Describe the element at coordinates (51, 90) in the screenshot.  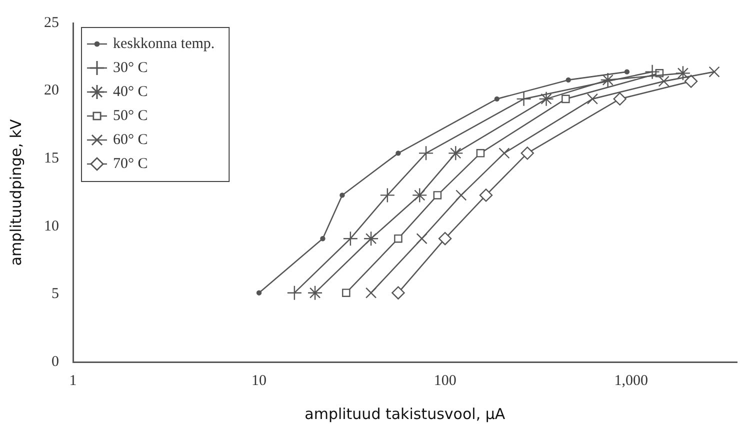
I see `y-tick-label: 20` at that location.